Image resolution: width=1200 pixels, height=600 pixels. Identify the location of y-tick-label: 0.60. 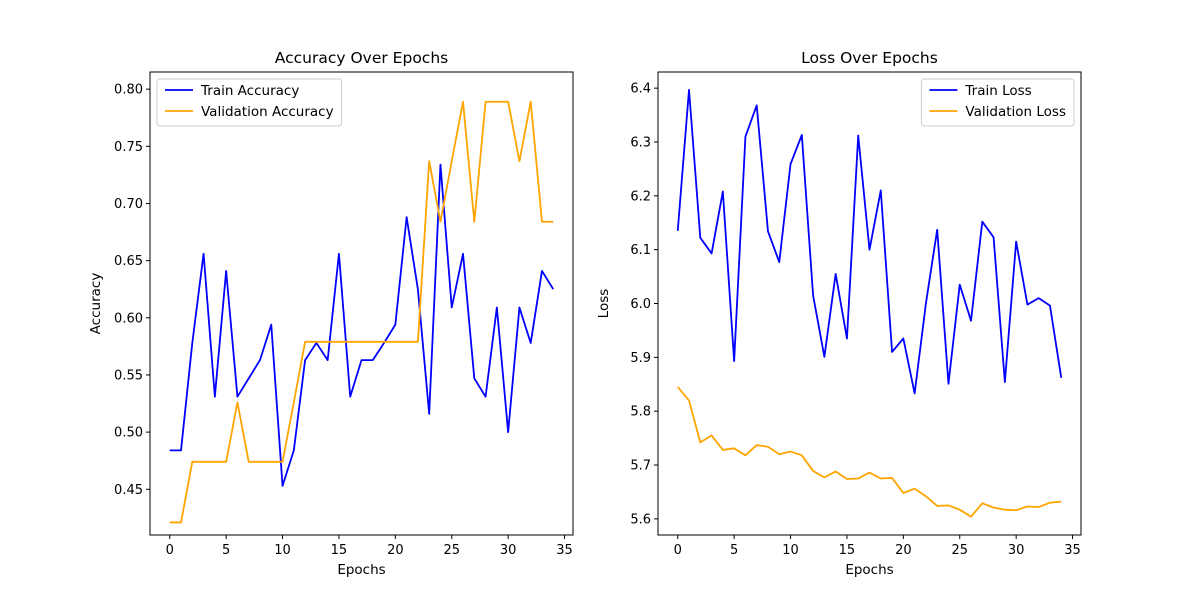
(128, 318).